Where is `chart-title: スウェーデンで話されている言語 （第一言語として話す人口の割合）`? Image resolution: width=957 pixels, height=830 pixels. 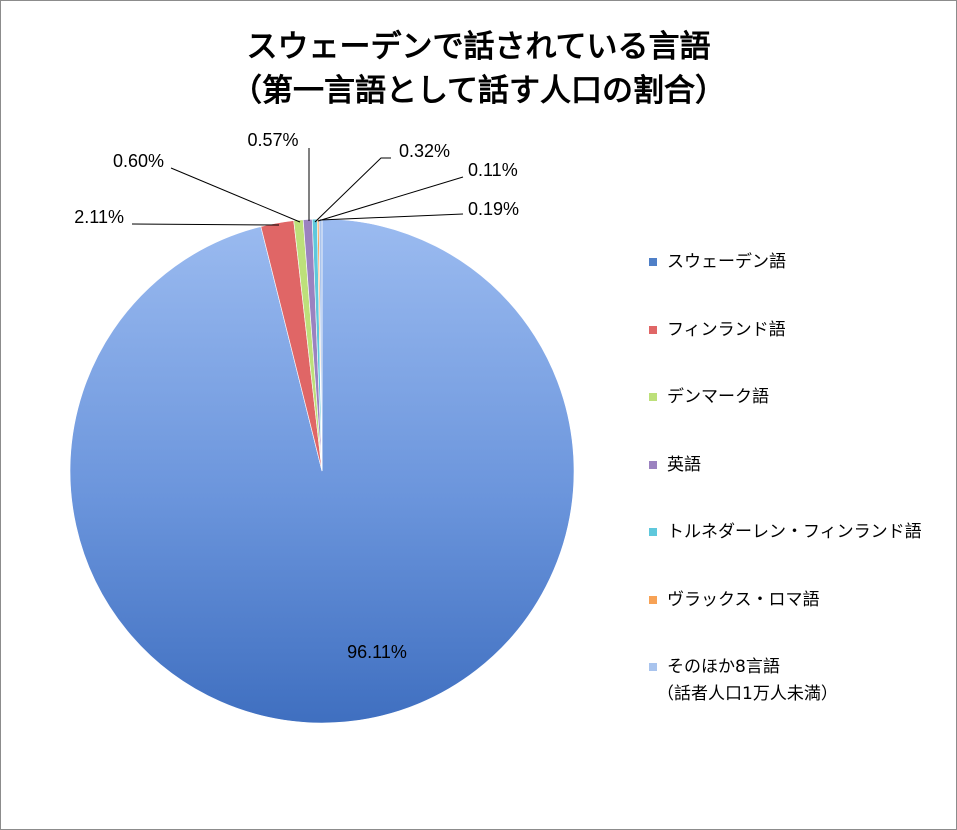
chart-title: スウェーデンで話されている言語 （第一言語として話す人口の割合） is located at coordinates (478, 69).